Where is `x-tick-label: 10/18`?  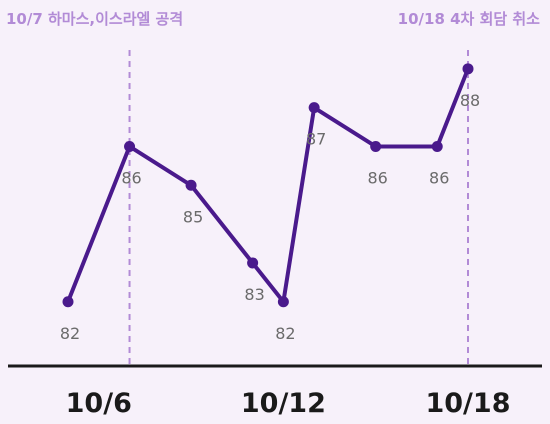
x-tick-label: 10/18 is located at coordinates (467, 403).